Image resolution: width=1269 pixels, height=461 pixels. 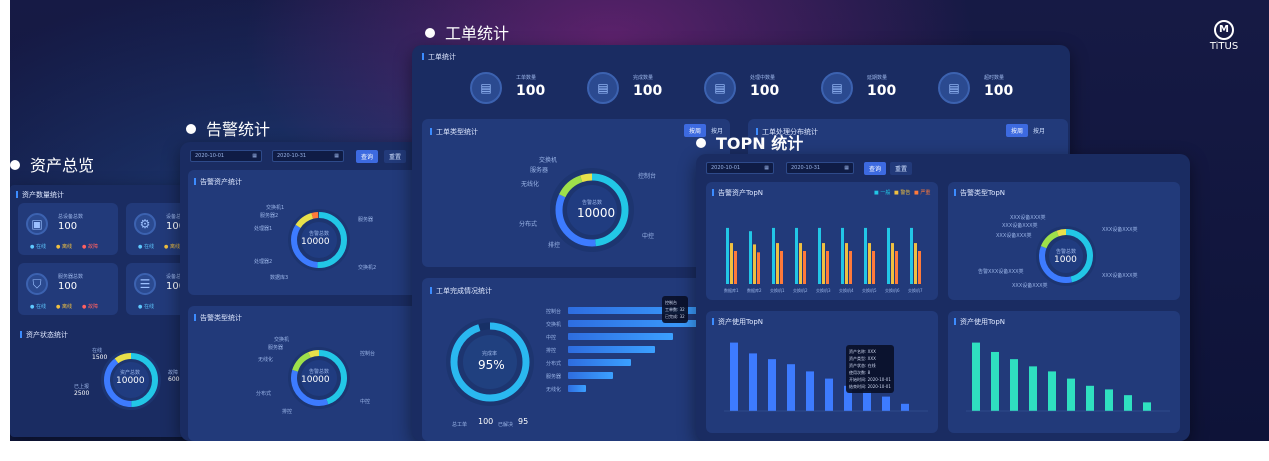 What do you see at coordinates (870, 379) in the screenshot?
I see `tooltip-line: 开始时间: 2020-10-01` at bounding box center [870, 379].